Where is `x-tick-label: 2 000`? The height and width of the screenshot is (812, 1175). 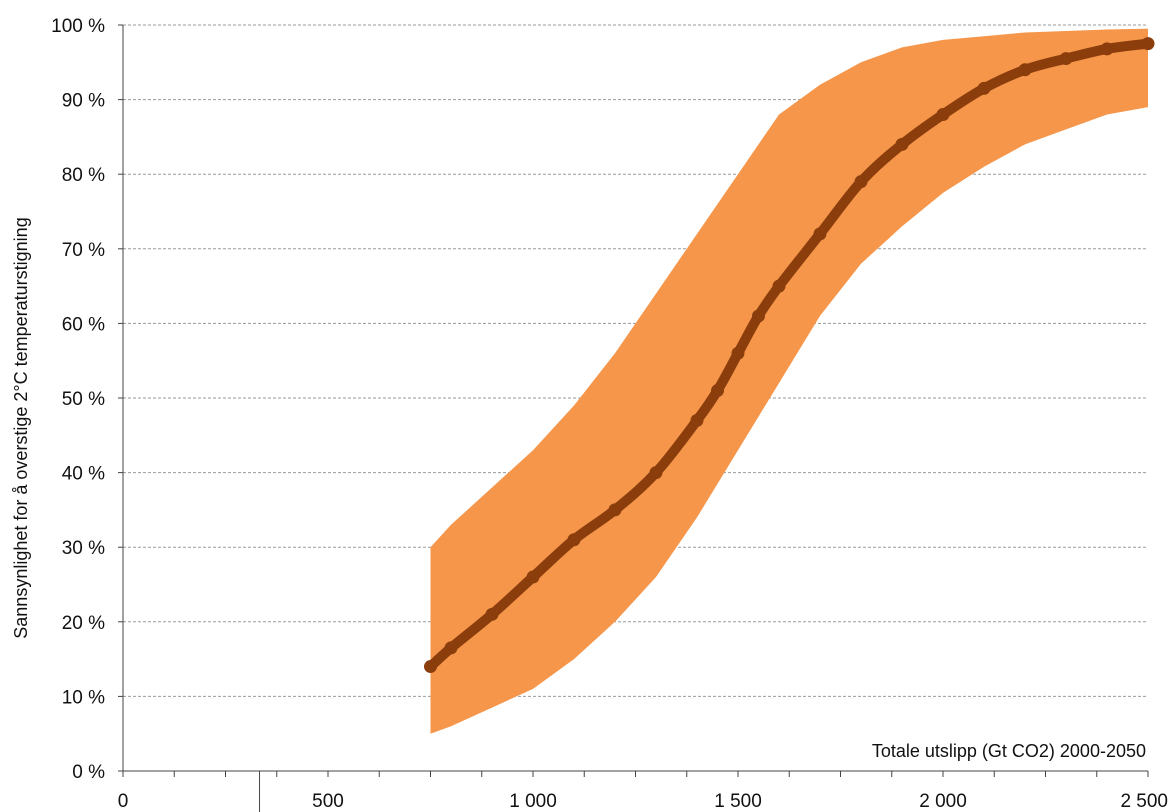
x-tick-label: 2 000 is located at coordinates (943, 801).